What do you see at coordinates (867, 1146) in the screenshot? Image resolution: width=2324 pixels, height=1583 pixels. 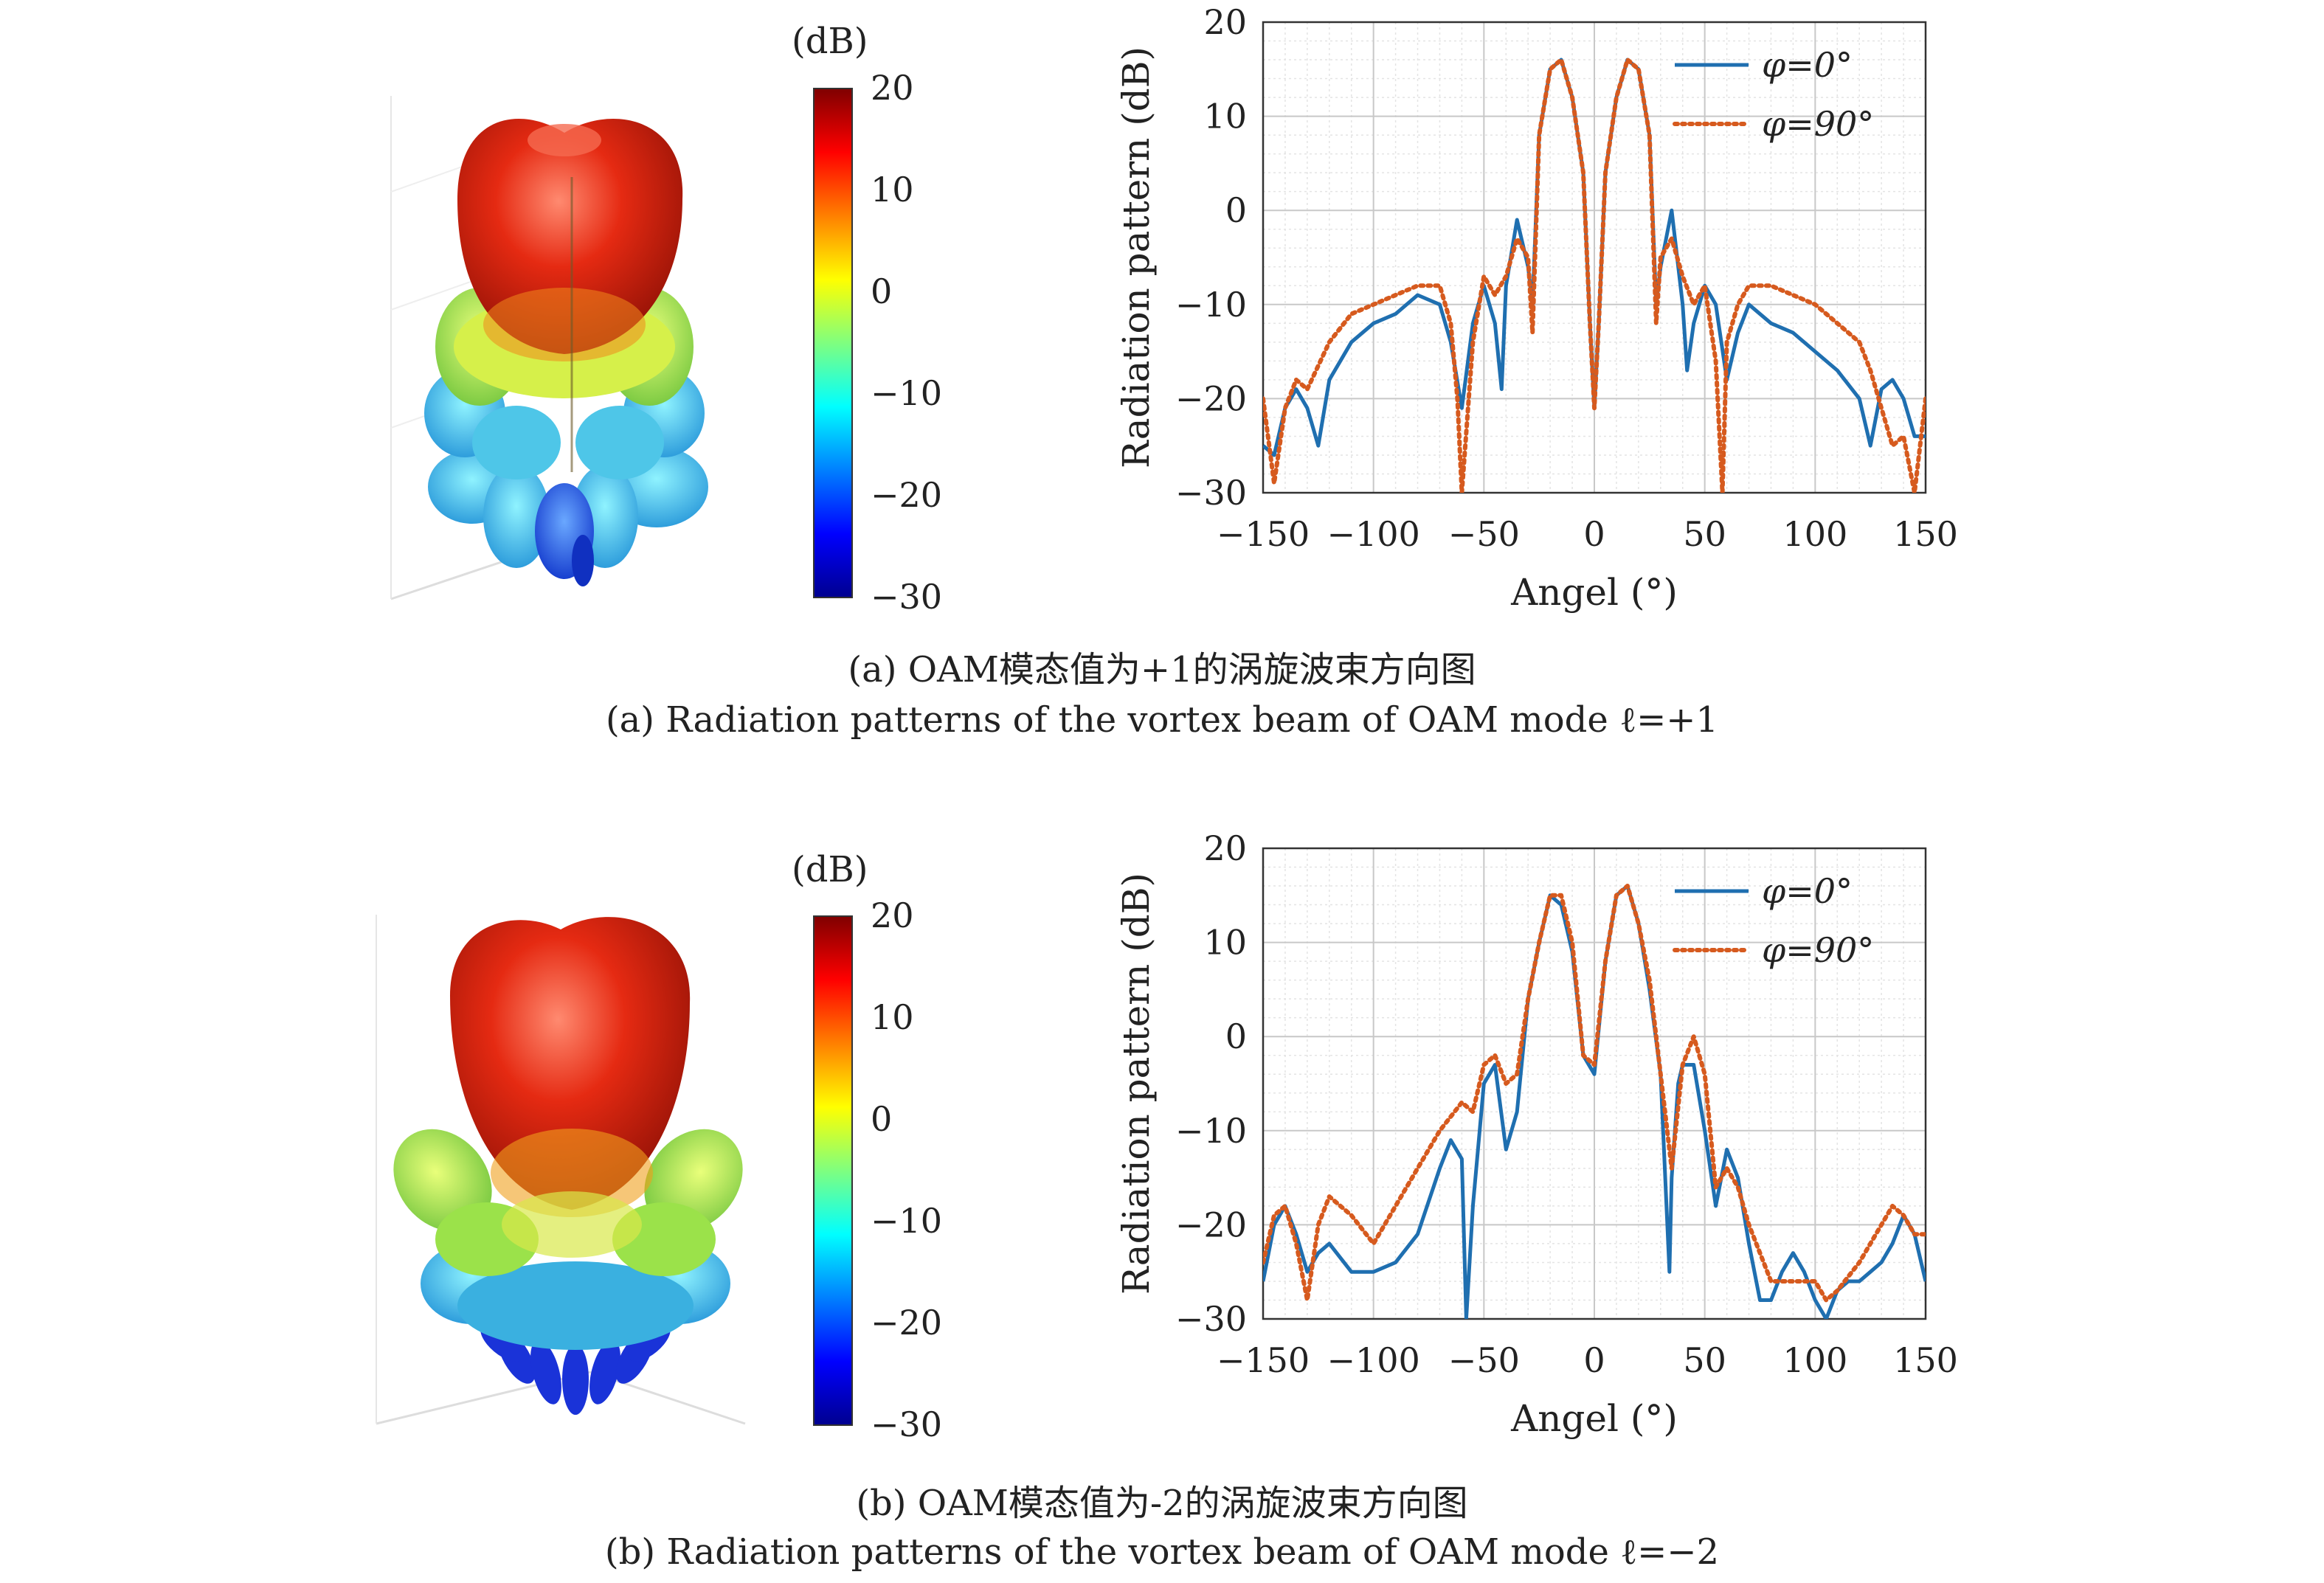 I see `colorbar-b: (dB) 20 10 0 −10 −20 −30` at bounding box center [867, 1146].